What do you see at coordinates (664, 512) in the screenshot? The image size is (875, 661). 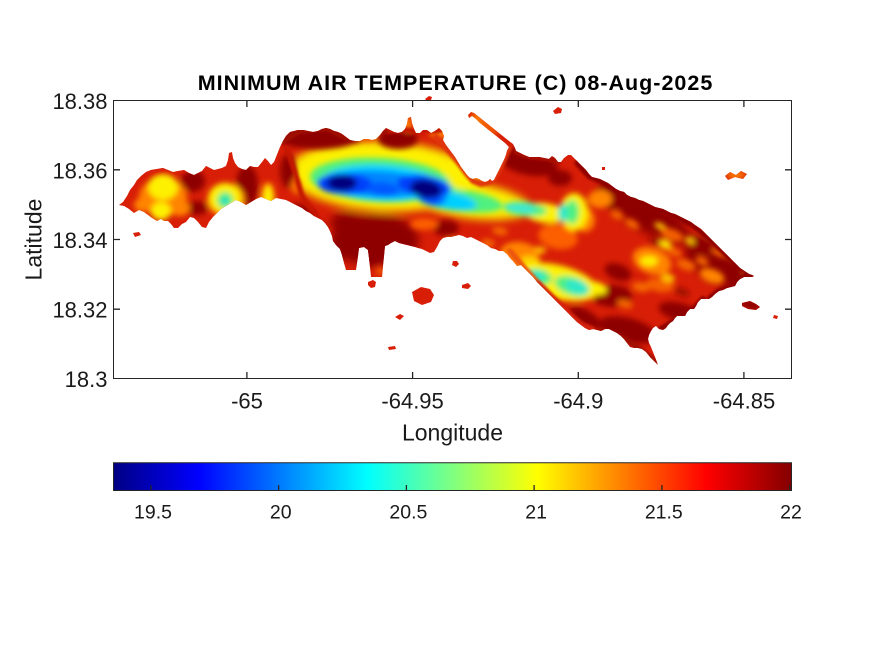 I see `svg-text: 21.5` at bounding box center [664, 512].